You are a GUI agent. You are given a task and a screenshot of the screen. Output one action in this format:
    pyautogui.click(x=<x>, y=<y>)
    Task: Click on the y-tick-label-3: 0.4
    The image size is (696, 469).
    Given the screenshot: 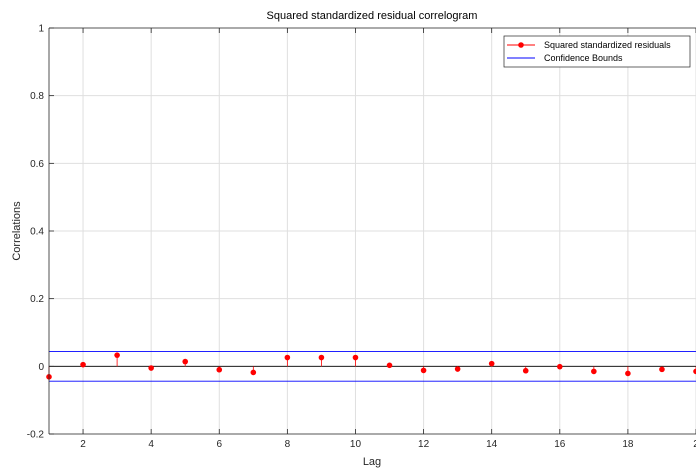 What is the action you would take?
    pyautogui.click(x=37, y=232)
    